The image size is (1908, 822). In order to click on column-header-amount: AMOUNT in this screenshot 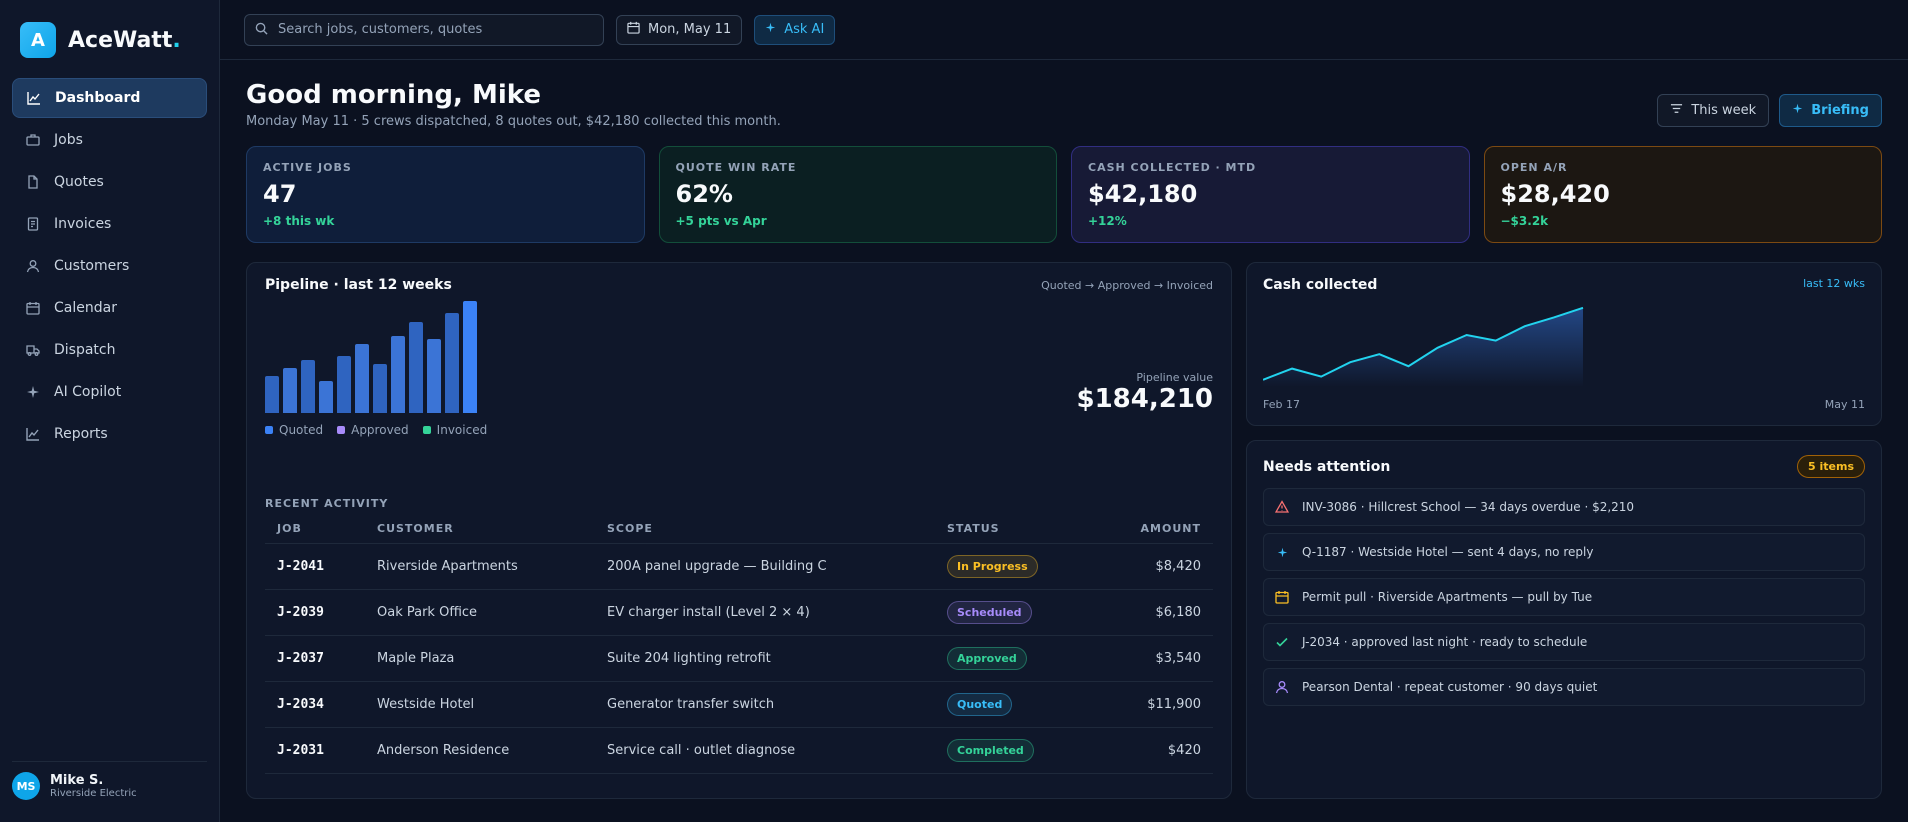, I will do `click(1154, 533)`.